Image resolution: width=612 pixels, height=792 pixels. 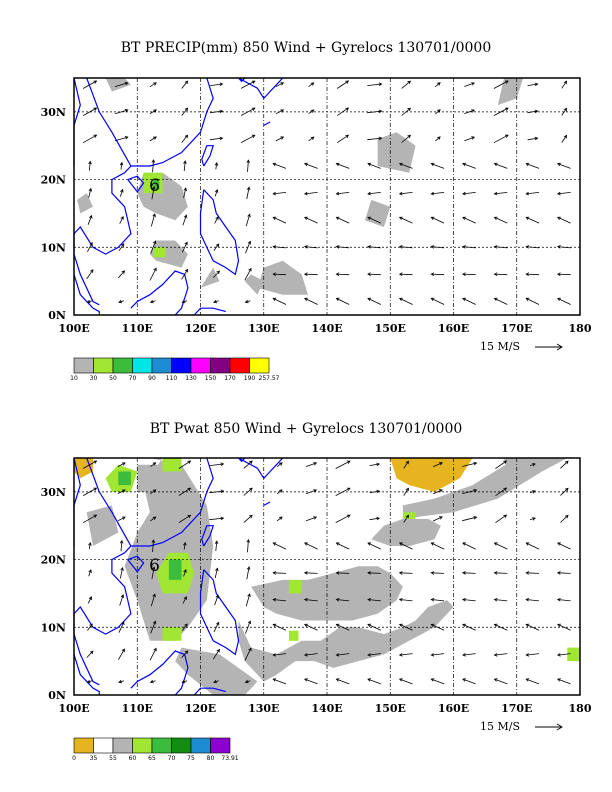 I want to click on lon-label: 170E, so click(x=516, y=328).